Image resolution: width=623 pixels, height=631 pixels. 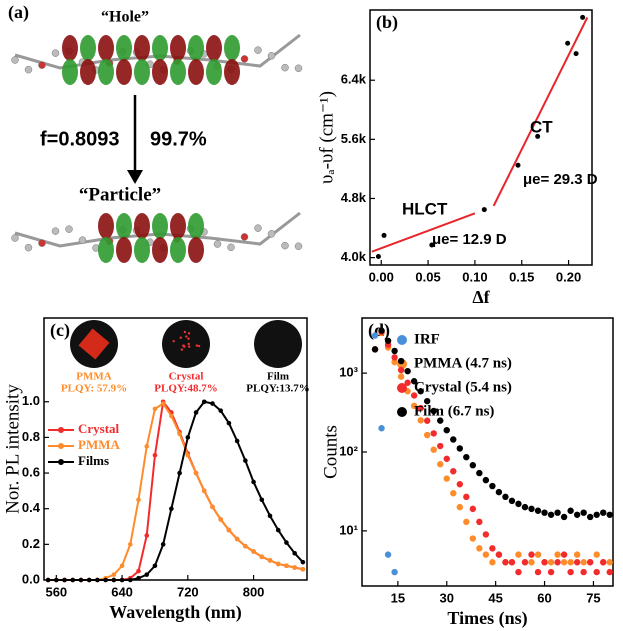 I want to click on legend-label: Crystal (5.4 ns), so click(x=463, y=387).